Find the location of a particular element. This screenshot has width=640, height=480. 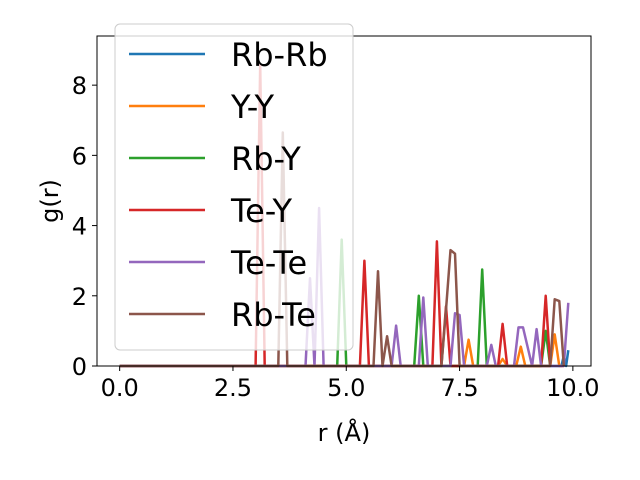

x-tick-label: 2.5 is located at coordinates (233, 388).